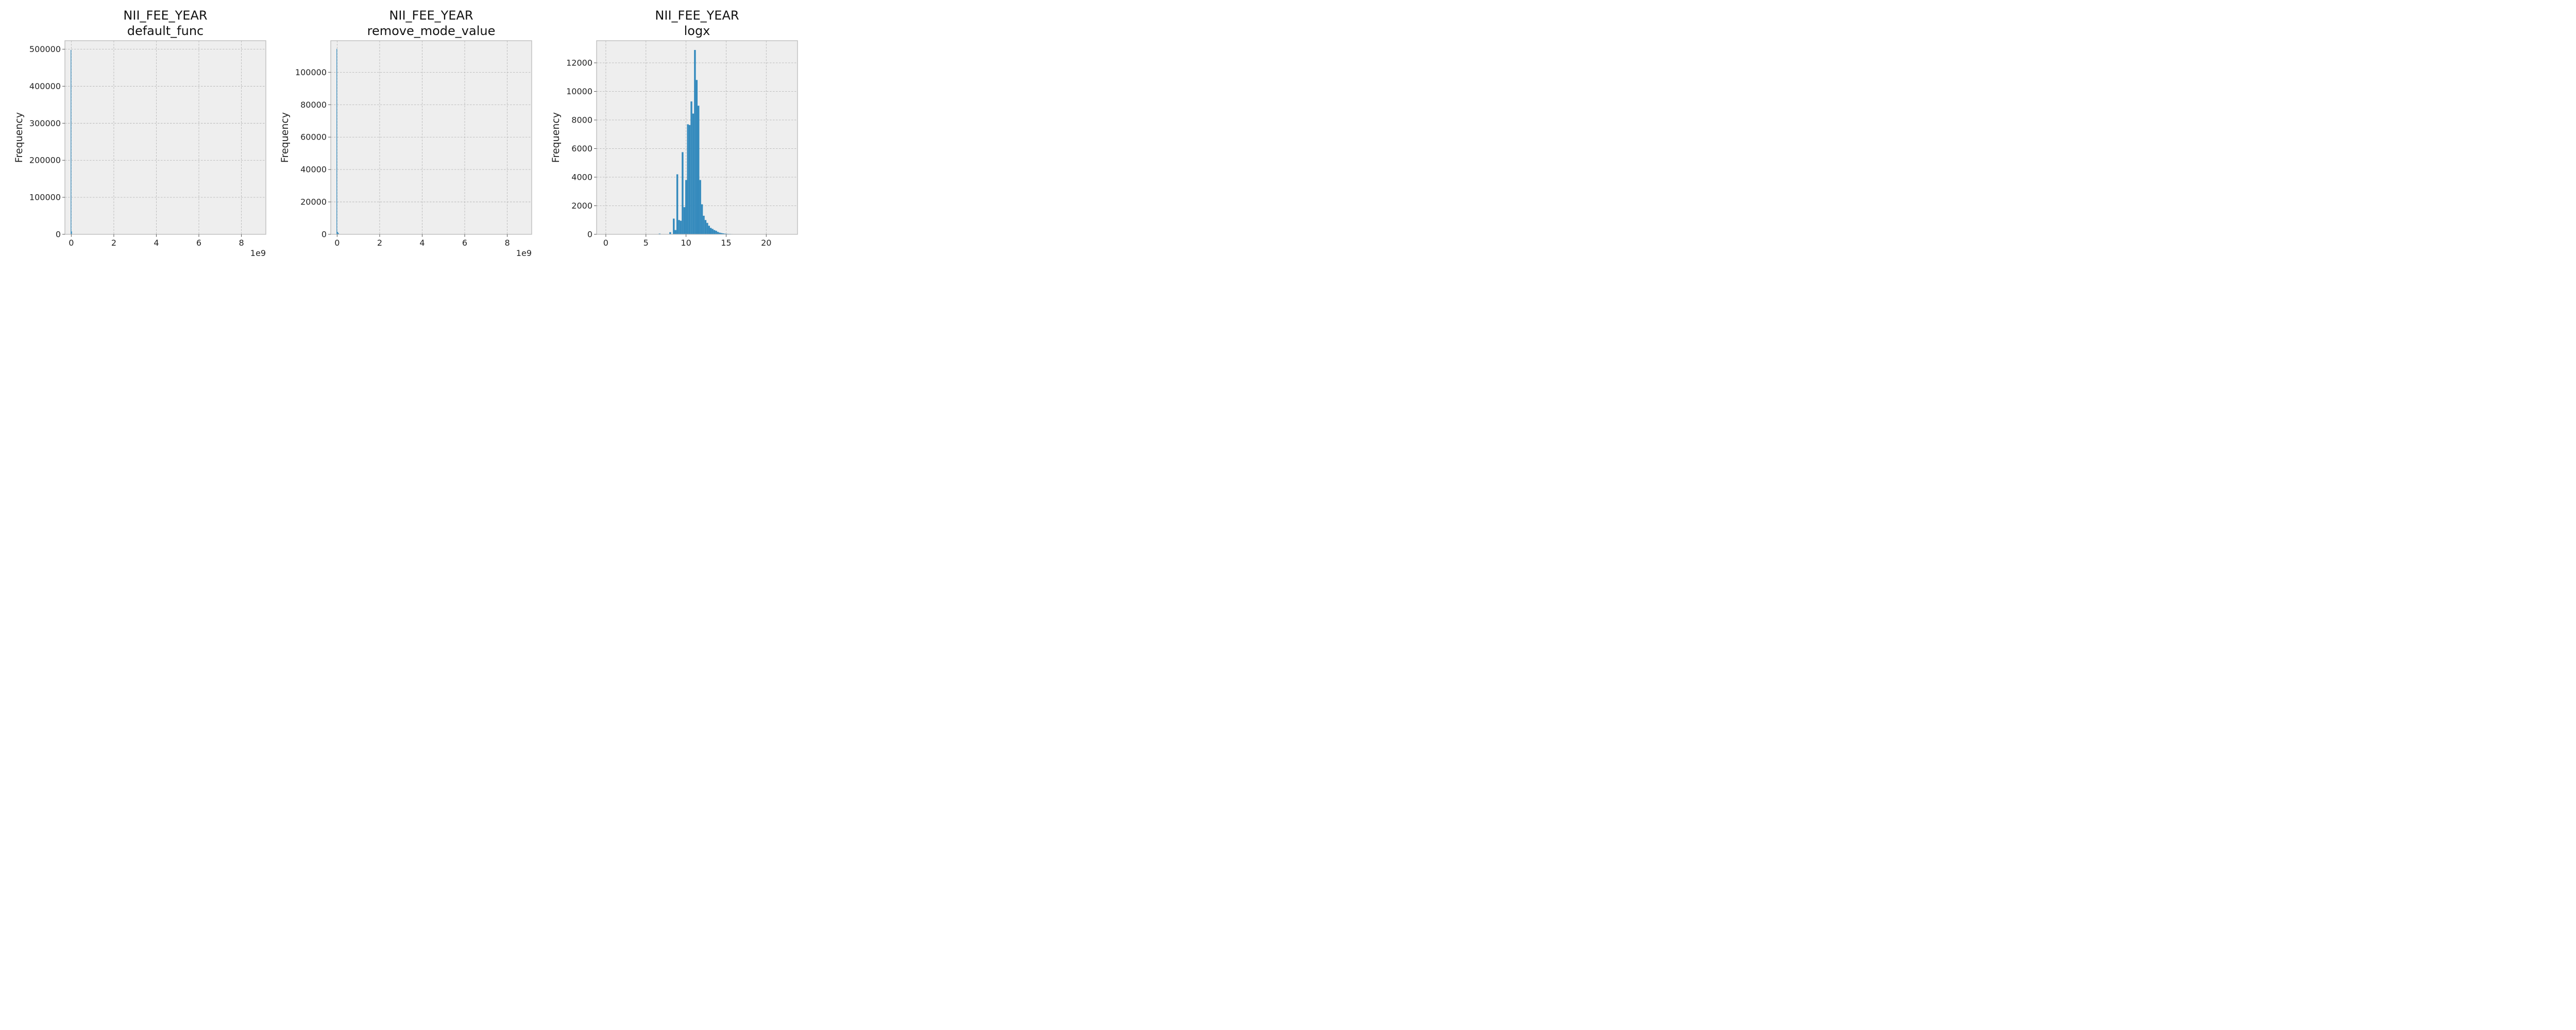 The image size is (2576, 1030). I want to click on y-tick-label: 500000, so click(45, 49).